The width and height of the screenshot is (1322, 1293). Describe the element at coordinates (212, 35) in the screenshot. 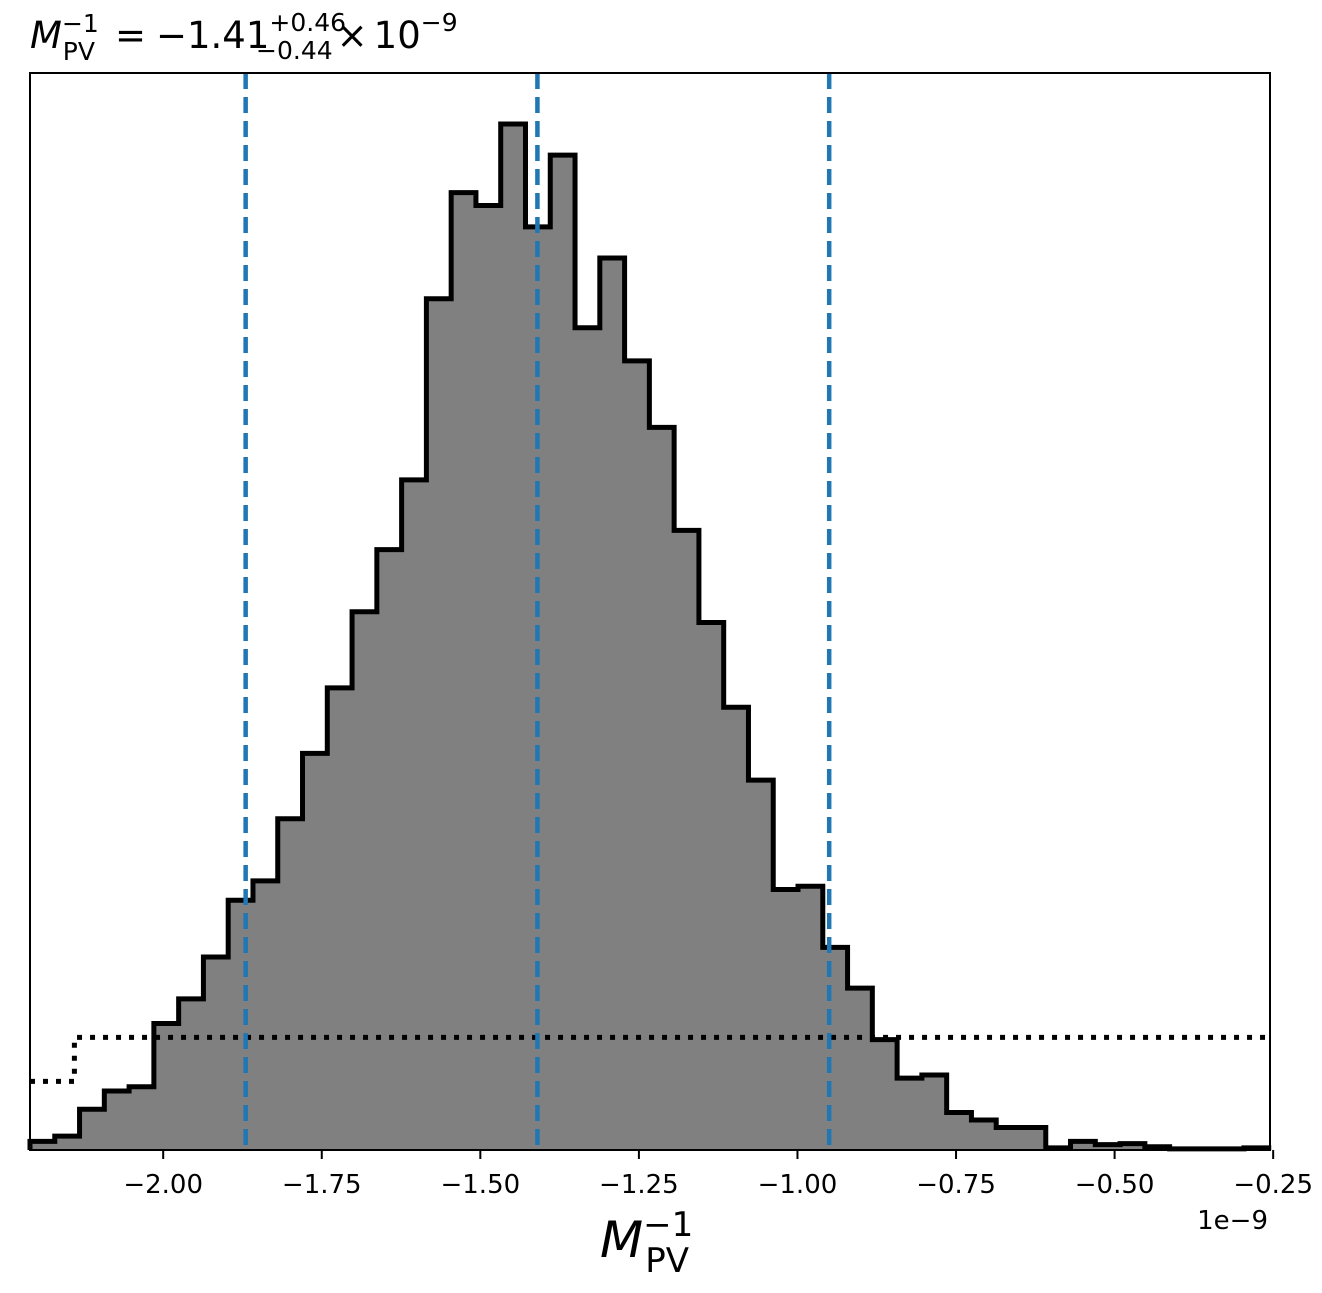

I see `title-median: −1.41` at that location.